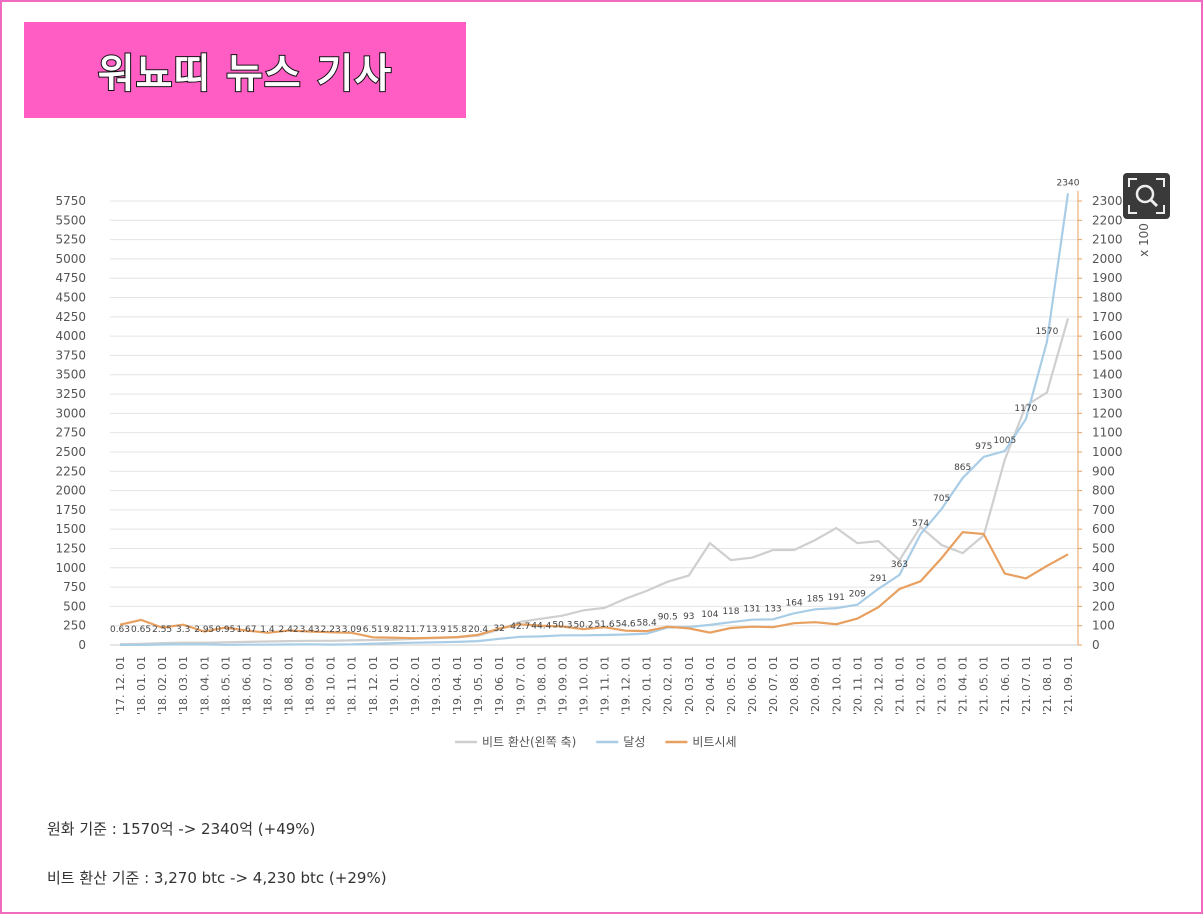  I want to click on data-label: 0.95, so click(225, 630).